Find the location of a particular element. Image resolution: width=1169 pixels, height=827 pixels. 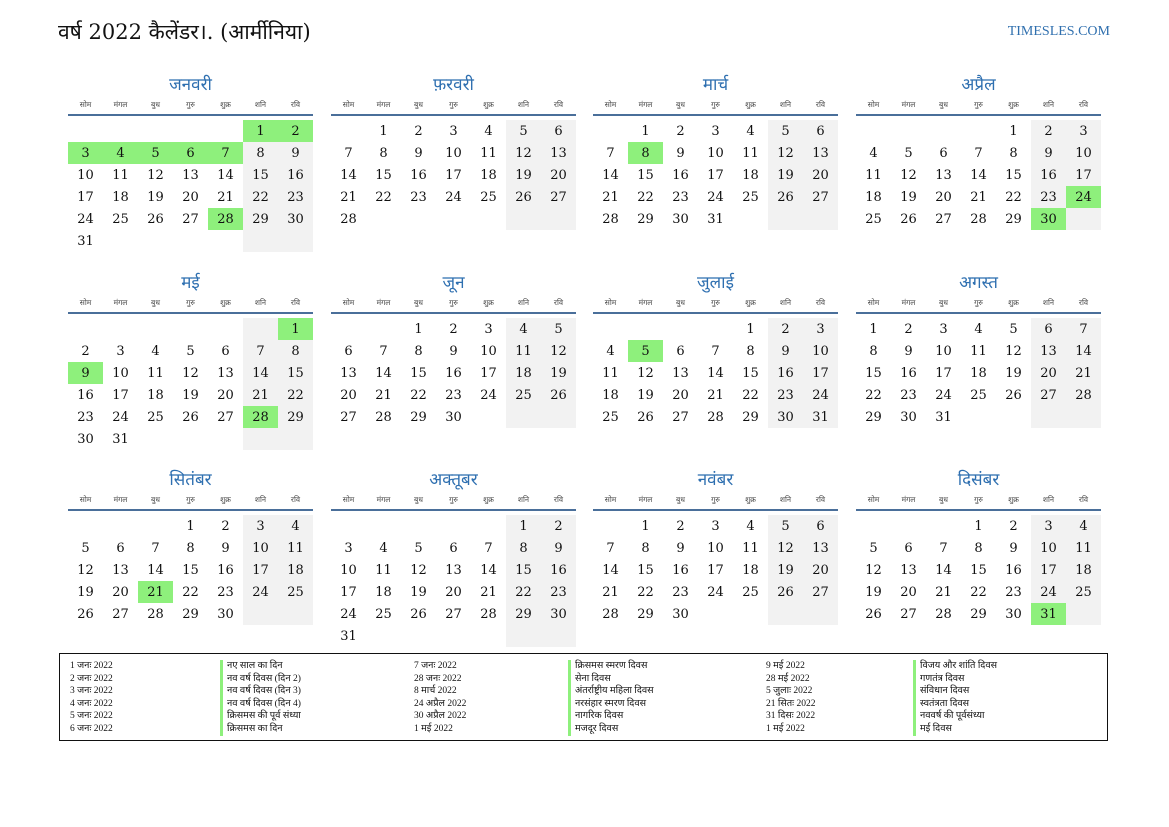

day-cell: 27 is located at coordinates (558, 197).